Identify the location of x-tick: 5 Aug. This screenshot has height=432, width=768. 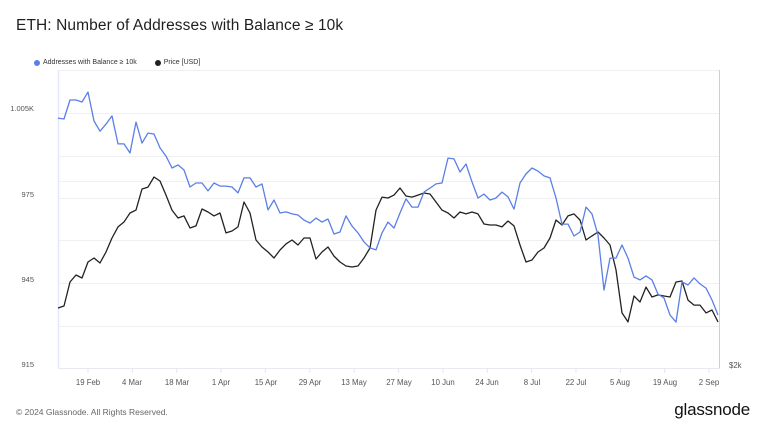
(620, 382).